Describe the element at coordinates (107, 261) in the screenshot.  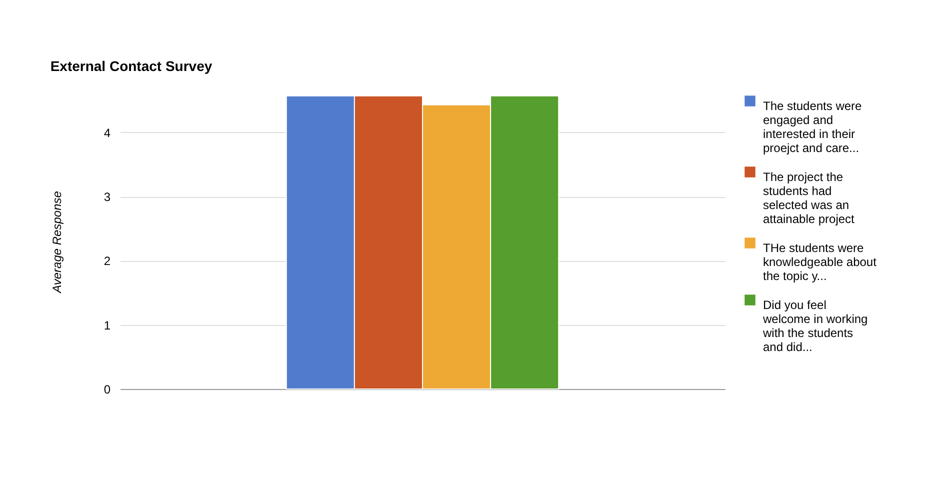
I see `y-tick-label: 2` at that location.